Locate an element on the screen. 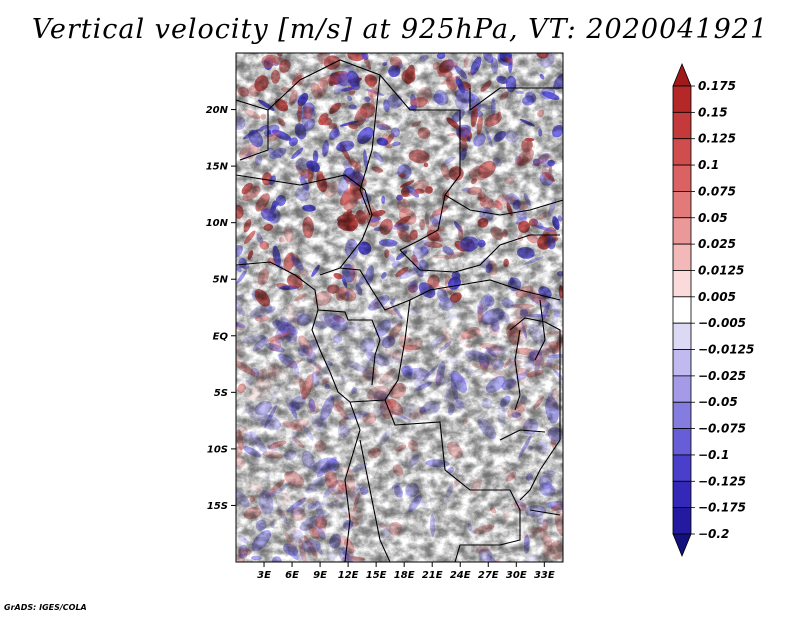 The image size is (800, 618). x-tick-label: 33E is located at coordinates (544, 575).